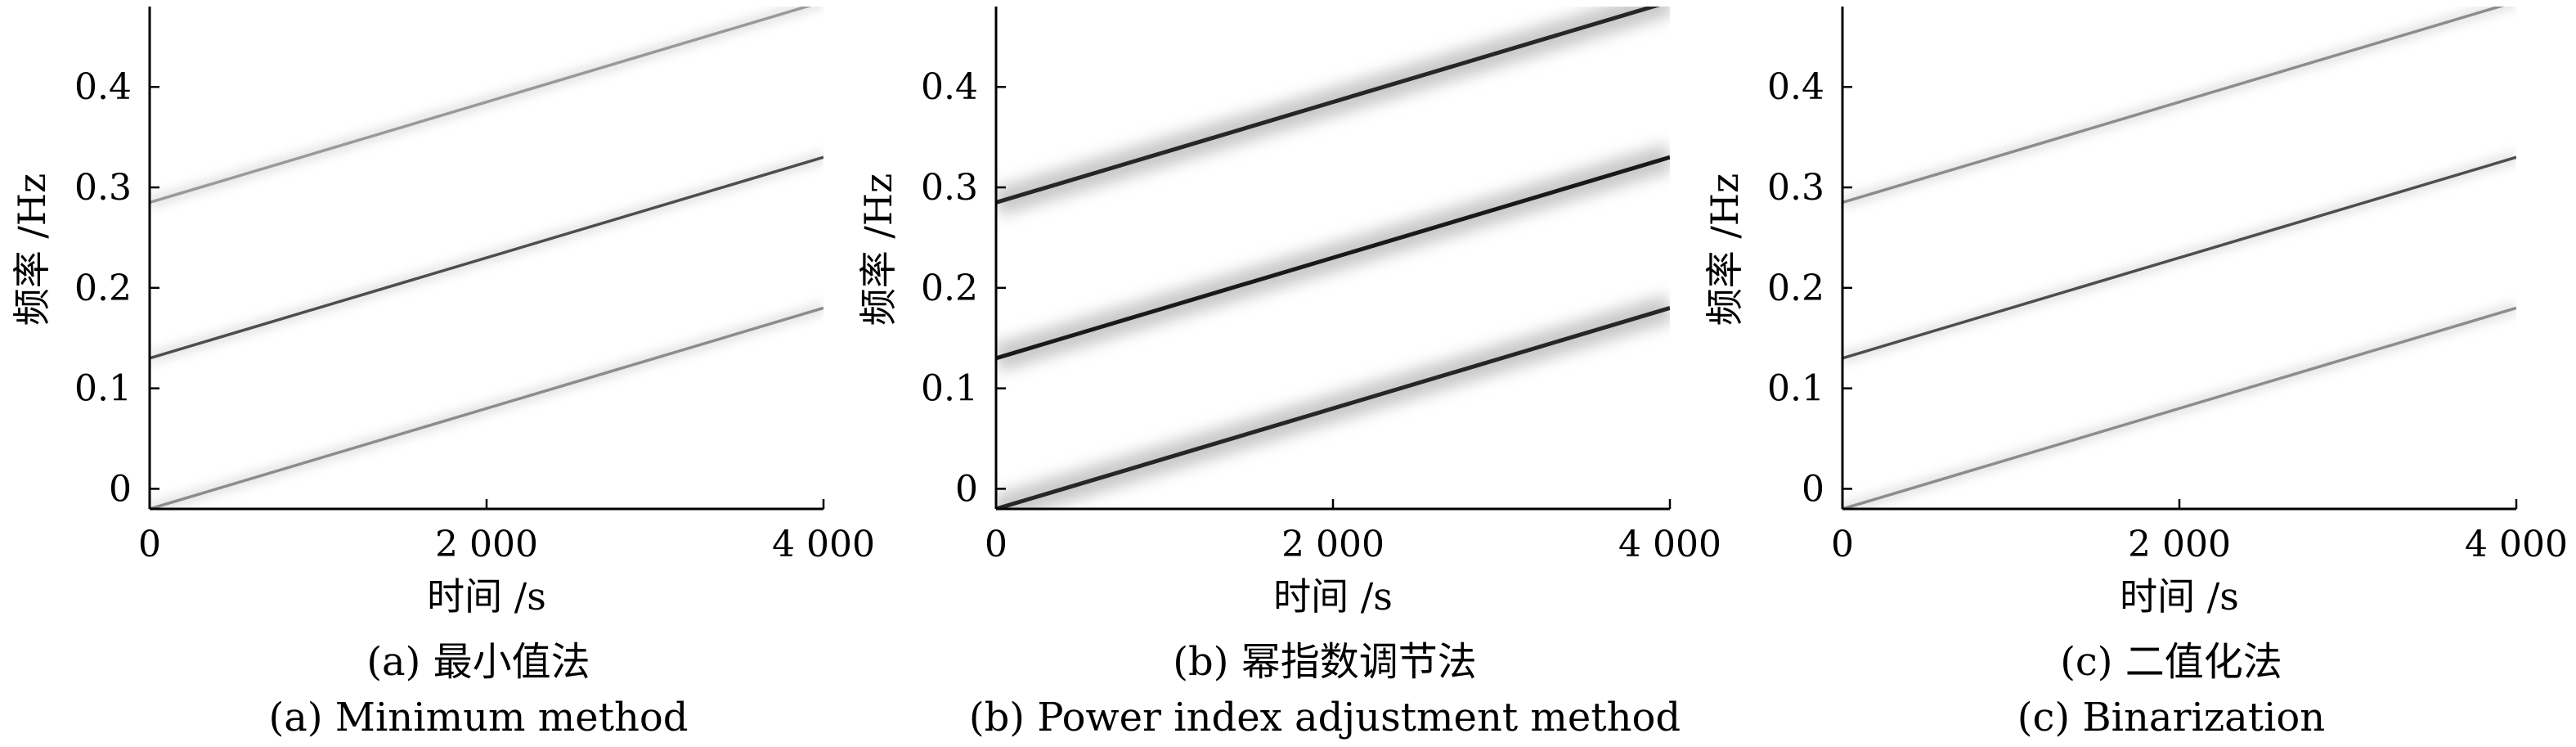 Image resolution: width=2576 pixels, height=747 pixels. What do you see at coordinates (478, 718) in the screenshot?
I see `caption-en: (a) Minimum method` at bounding box center [478, 718].